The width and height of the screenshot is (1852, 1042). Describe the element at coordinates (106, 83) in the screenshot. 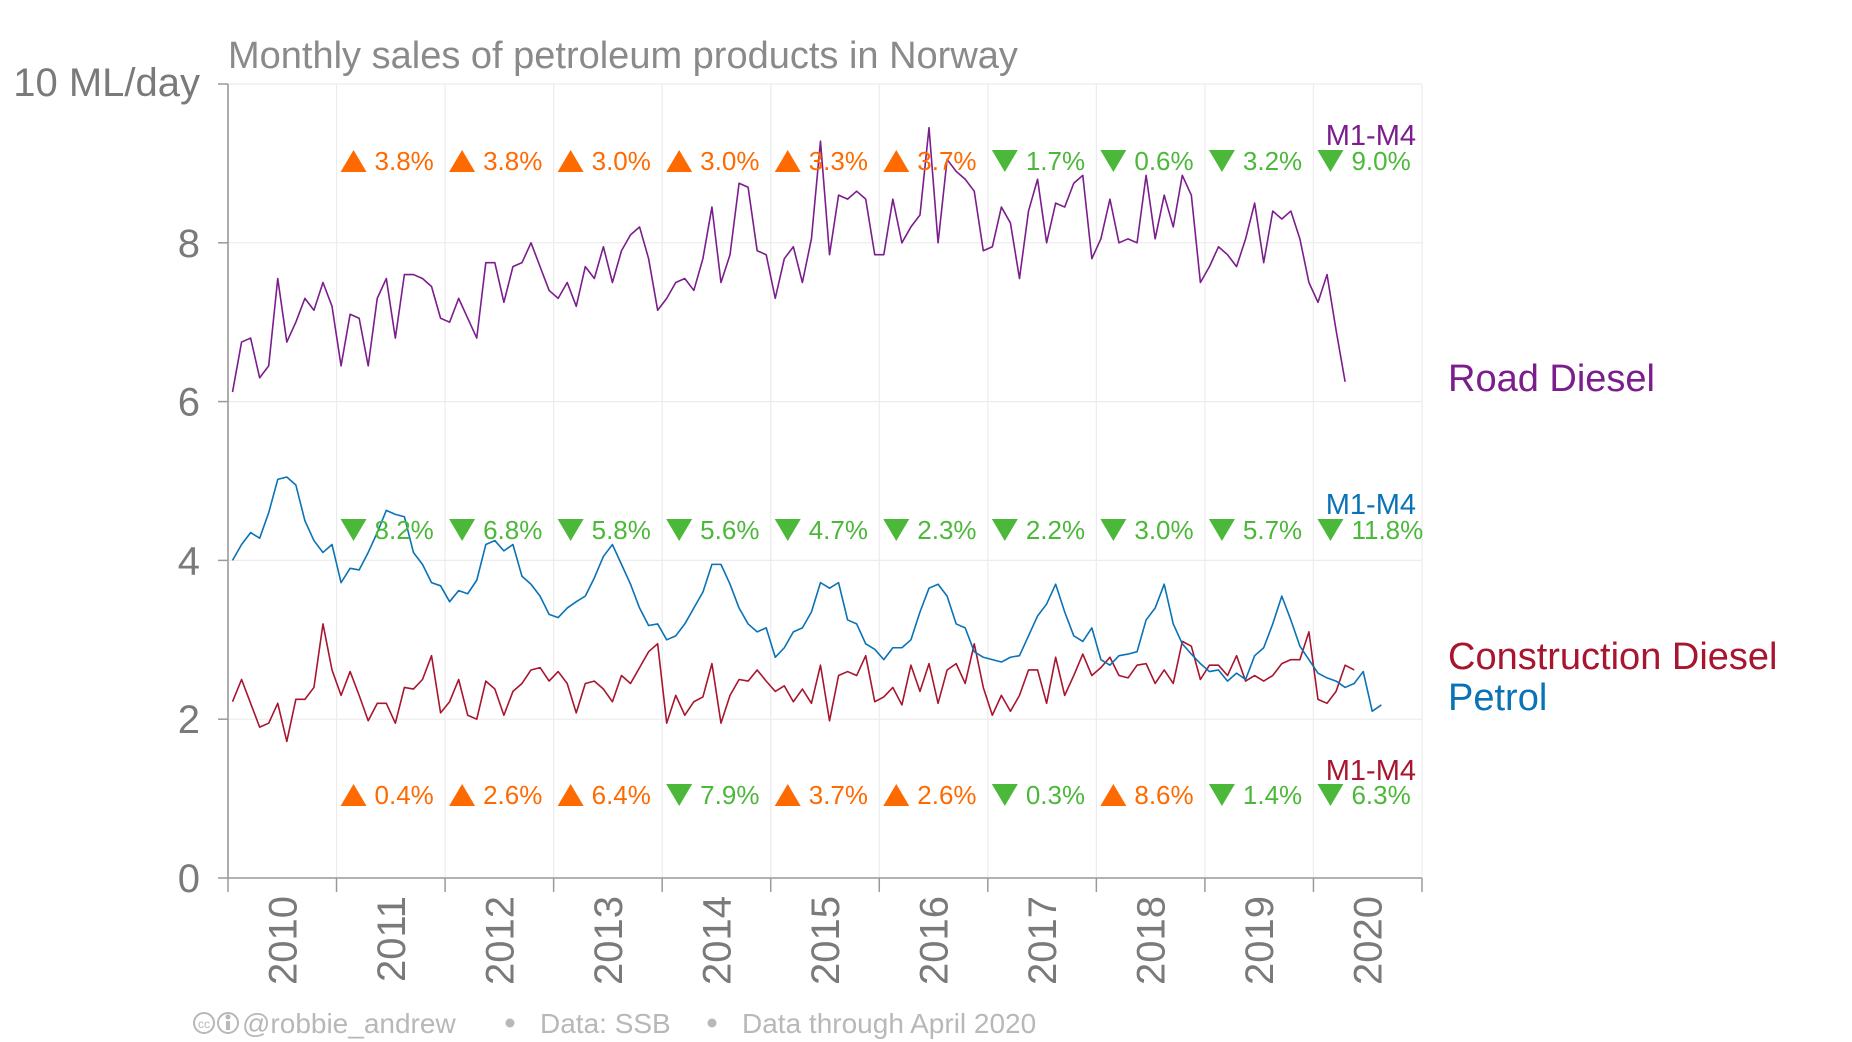

I see `y-axis-label: 10 ML/day` at that location.